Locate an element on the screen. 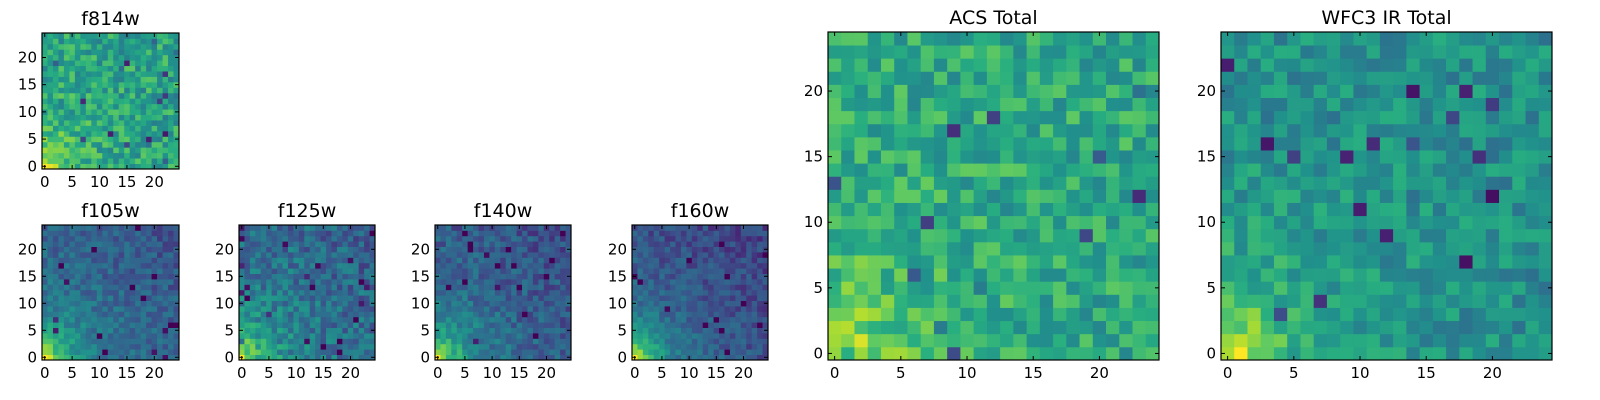  y-tick-label: 5 is located at coordinates (425, 330).